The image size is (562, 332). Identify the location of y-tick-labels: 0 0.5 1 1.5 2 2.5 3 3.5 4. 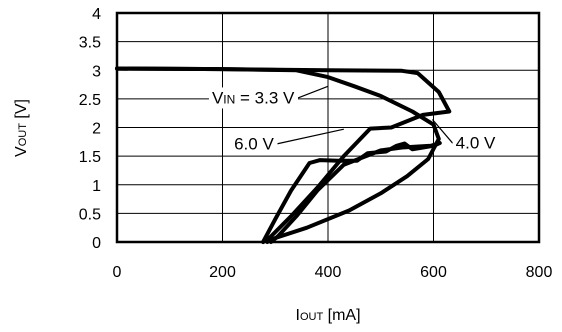
(90, 129).